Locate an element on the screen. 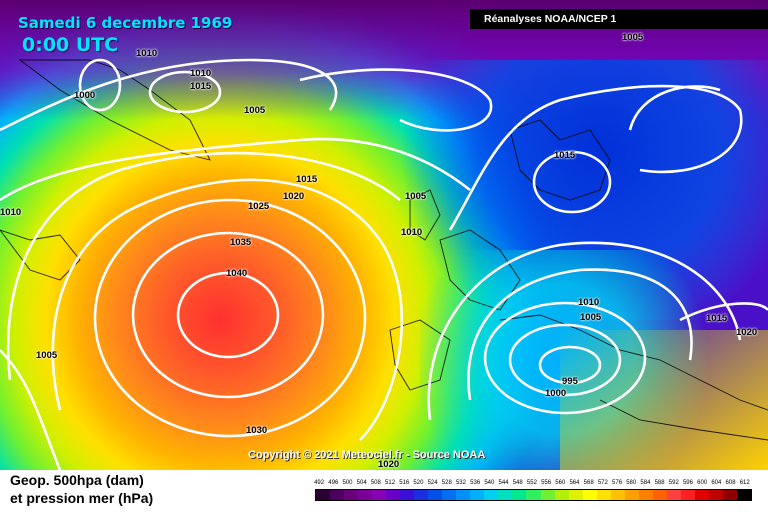 This screenshot has width=768, height=512. scale-value: 600 is located at coordinates (702, 483).